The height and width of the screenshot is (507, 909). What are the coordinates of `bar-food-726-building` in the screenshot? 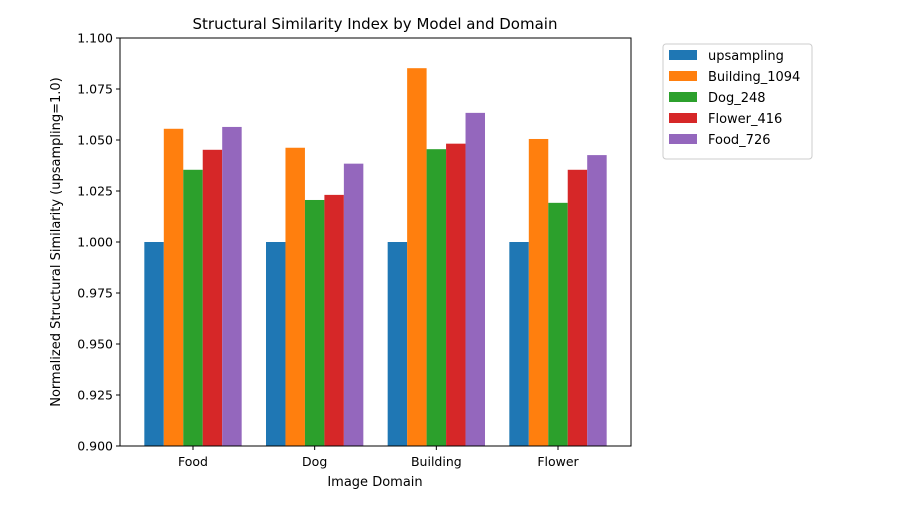 It's located at (475, 279).